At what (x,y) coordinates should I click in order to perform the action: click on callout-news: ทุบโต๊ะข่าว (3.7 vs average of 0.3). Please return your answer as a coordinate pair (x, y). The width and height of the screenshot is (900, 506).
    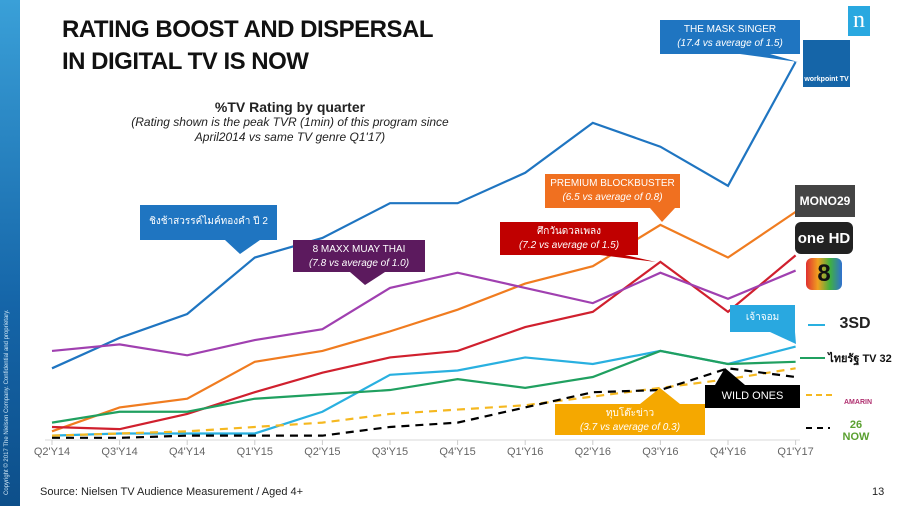
    Looking at the image, I should click on (630, 419).